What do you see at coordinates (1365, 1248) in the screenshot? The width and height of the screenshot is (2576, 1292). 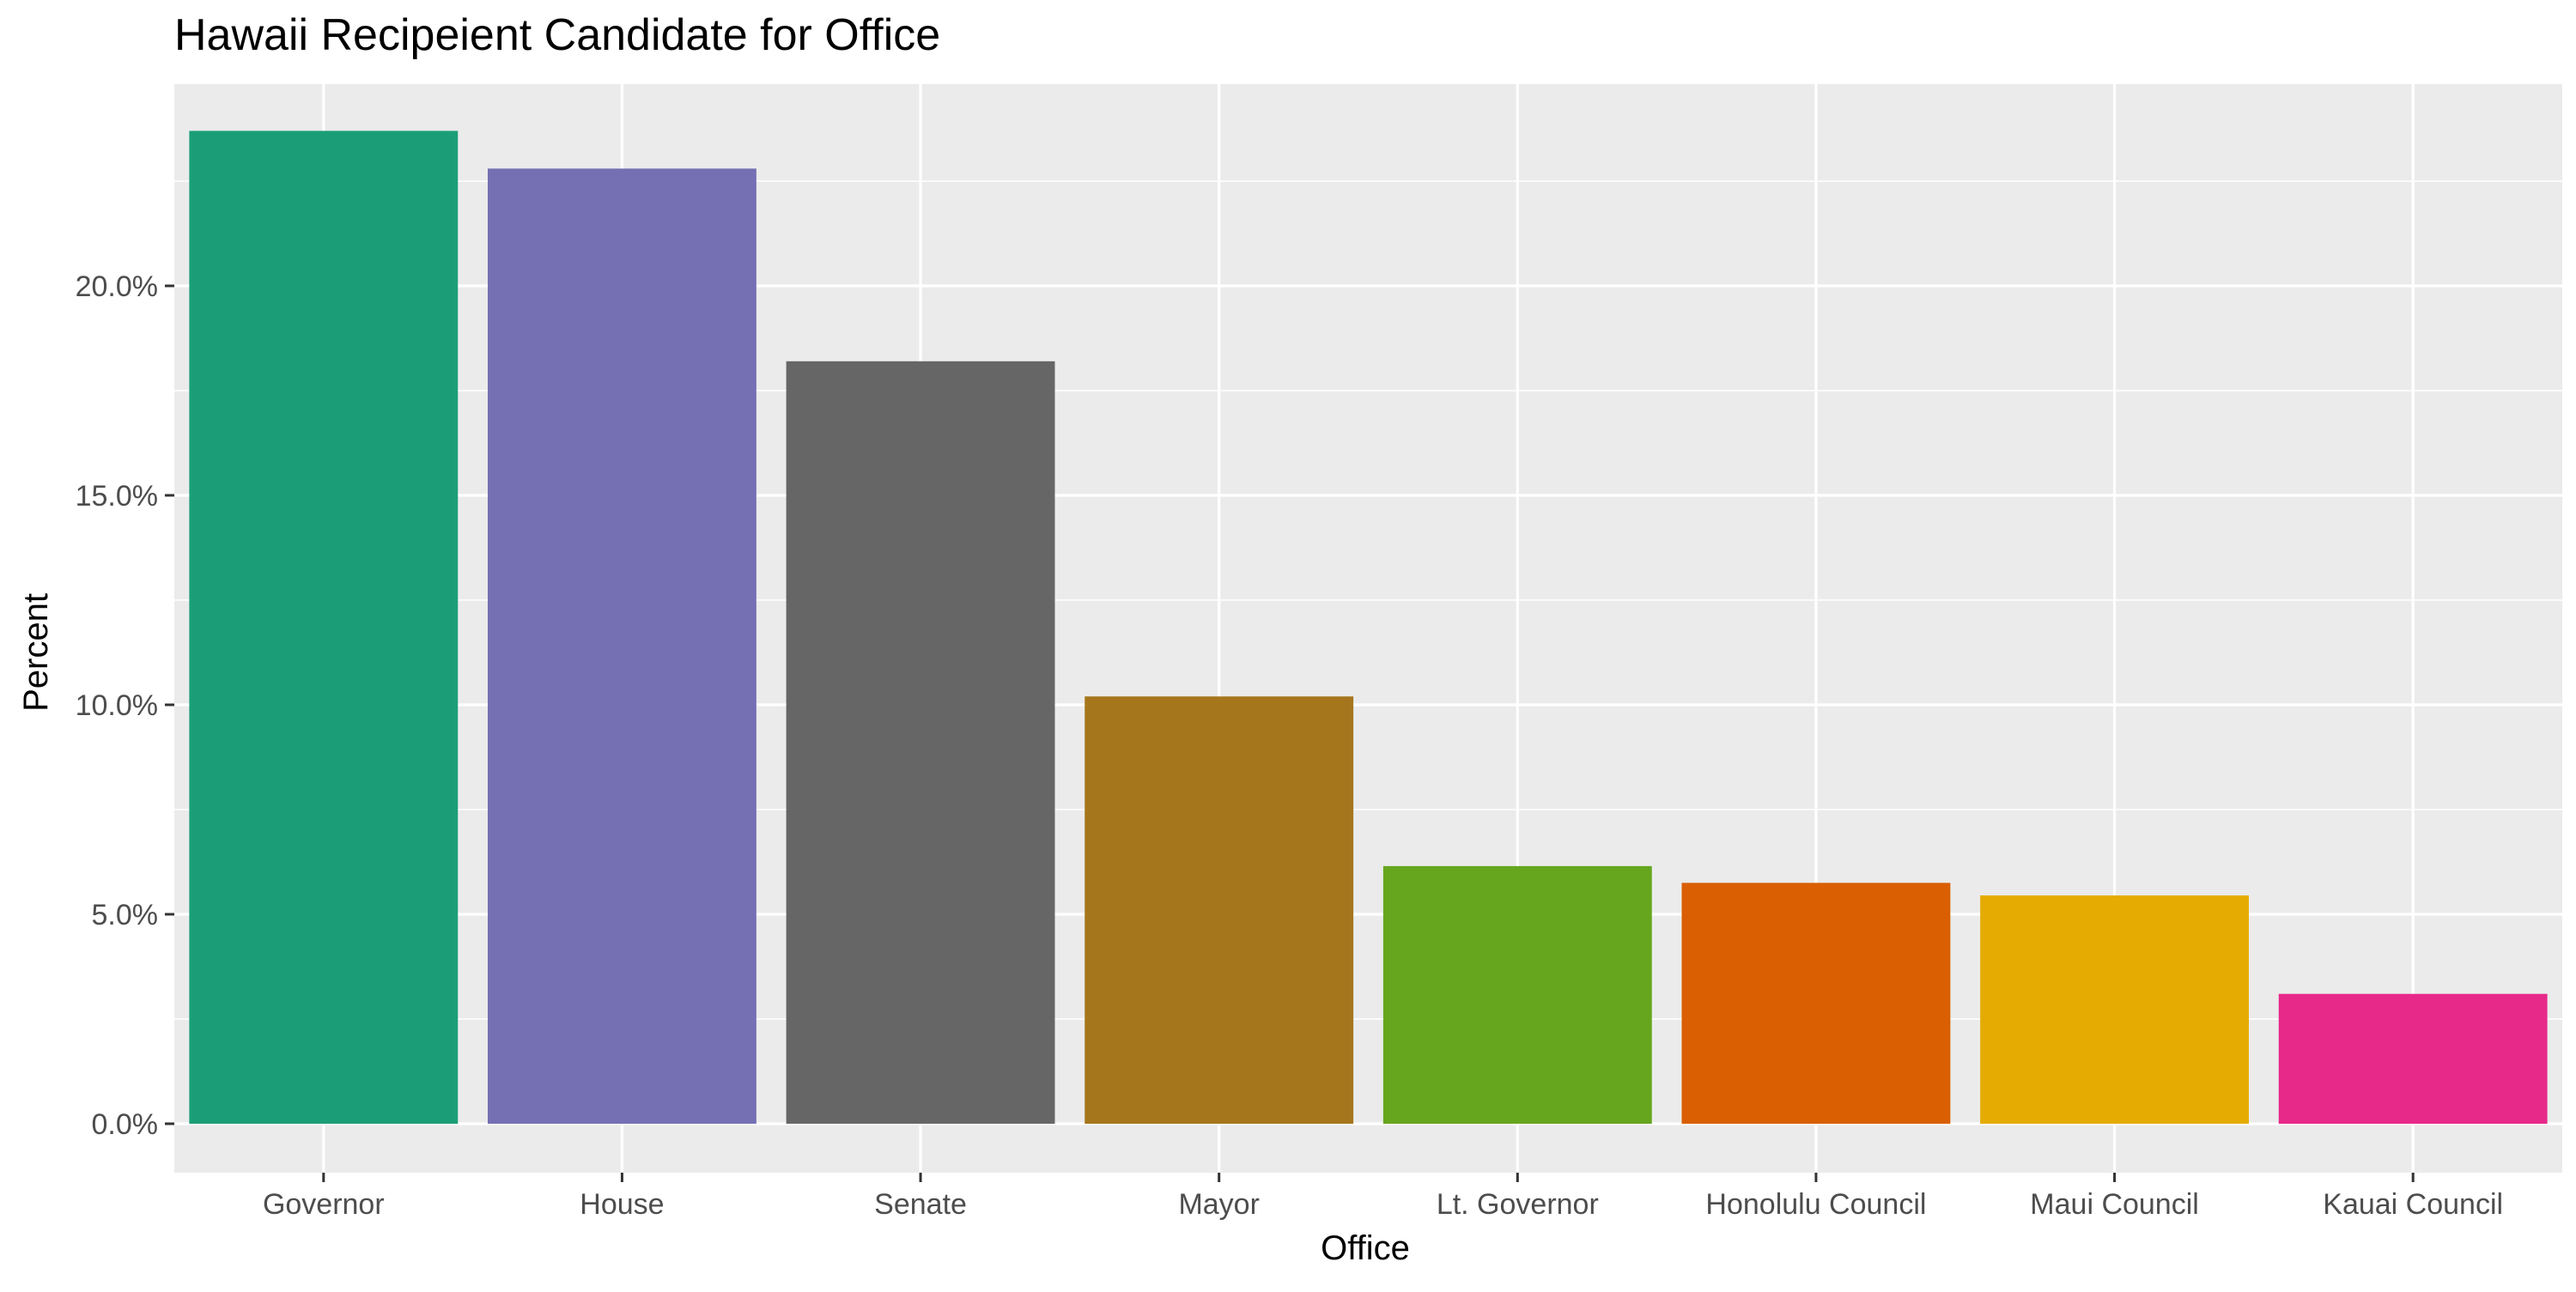 I see `x-axis-title: Office` at bounding box center [1365, 1248].